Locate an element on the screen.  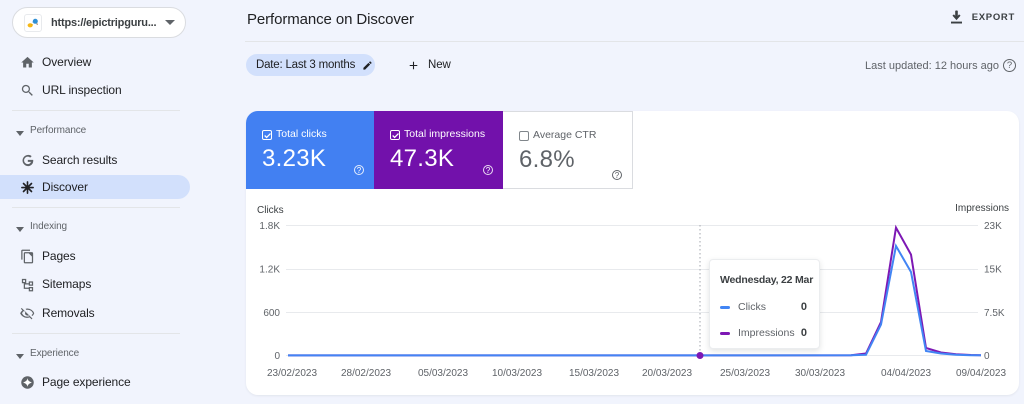
svg-text: 20/03/2023 is located at coordinates (667, 373).